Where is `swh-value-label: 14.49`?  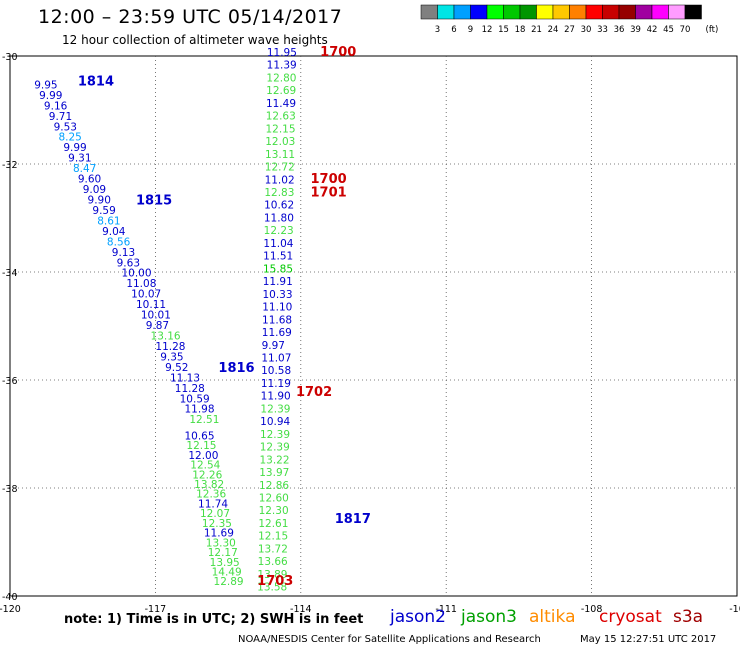
swh-value-label: 14.49 is located at coordinates (227, 572).